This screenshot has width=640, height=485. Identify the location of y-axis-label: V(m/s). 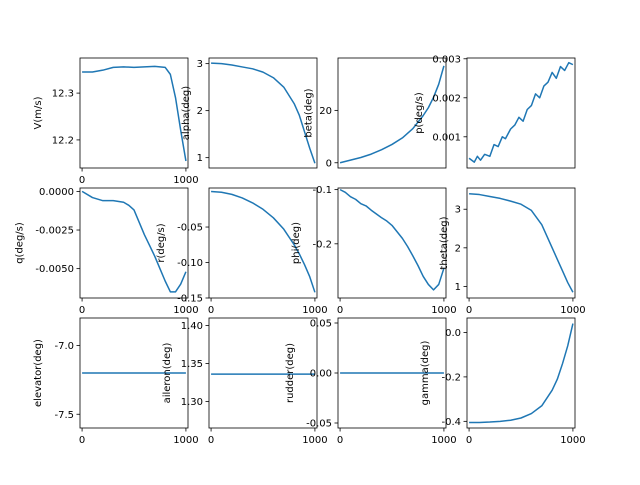
(38, 112).